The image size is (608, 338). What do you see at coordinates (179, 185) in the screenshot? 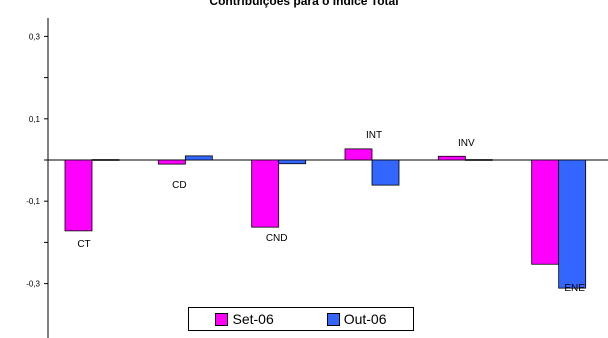
I see `category-label-cd: CD` at bounding box center [179, 185].